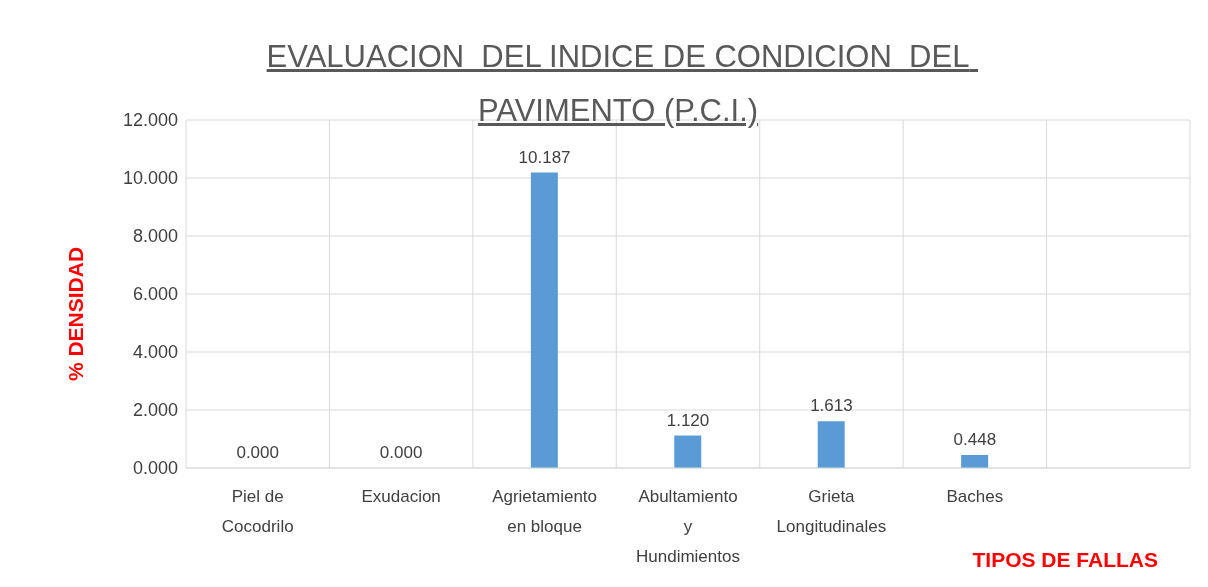  I want to click on data-label: 1.613, so click(831, 406).